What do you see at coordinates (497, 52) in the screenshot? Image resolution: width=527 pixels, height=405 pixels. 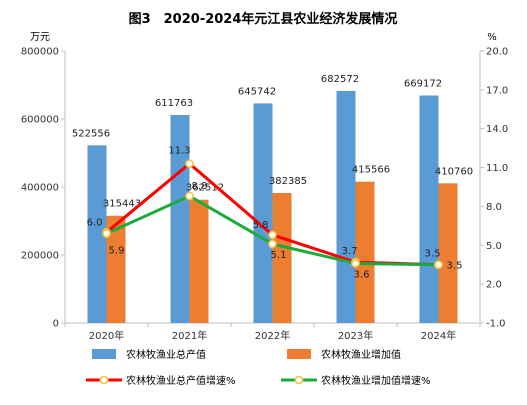 I see `right-tick-label: 20.0` at bounding box center [497, 52].